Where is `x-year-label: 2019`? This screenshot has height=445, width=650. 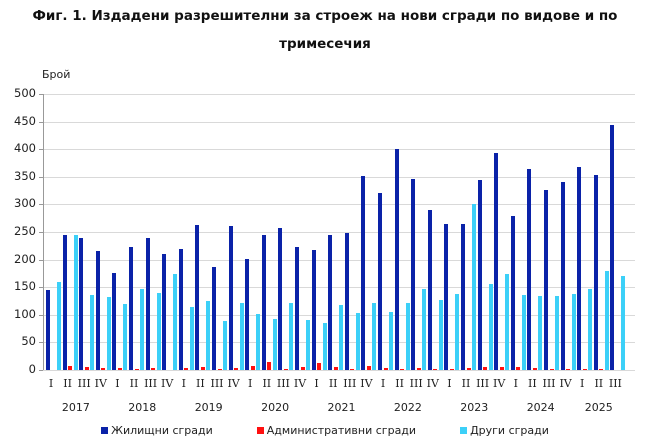 x-year-label: 2019 is located at coordinates (208, 407).